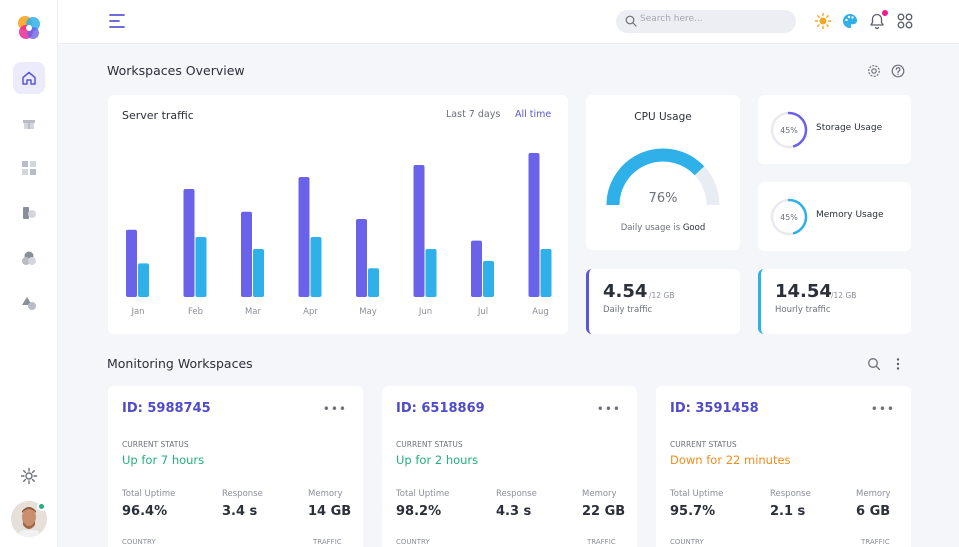 Image resolution: width=959 pixels, height=547 pixels. I want to click on tab-all-time: All time, so click(533, 114).